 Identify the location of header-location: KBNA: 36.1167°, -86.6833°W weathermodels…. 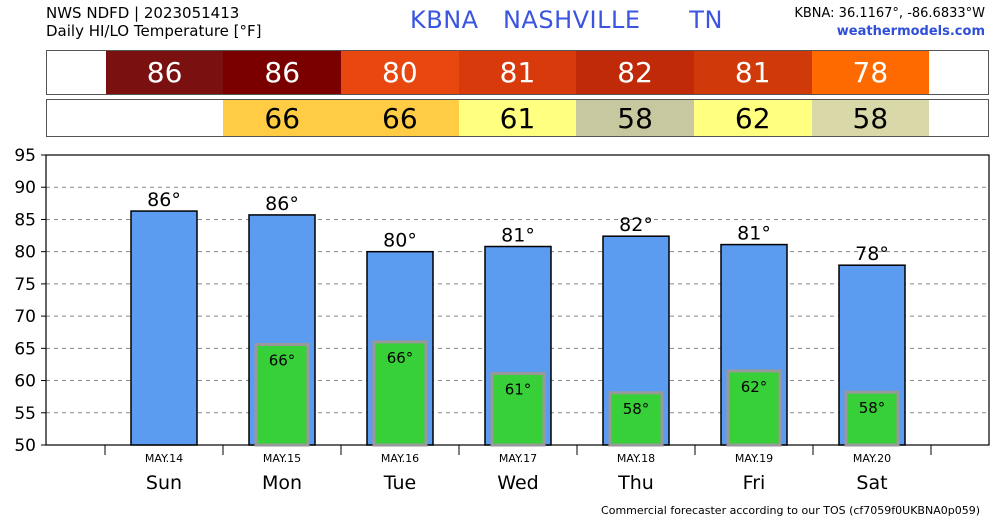
(889, 23).